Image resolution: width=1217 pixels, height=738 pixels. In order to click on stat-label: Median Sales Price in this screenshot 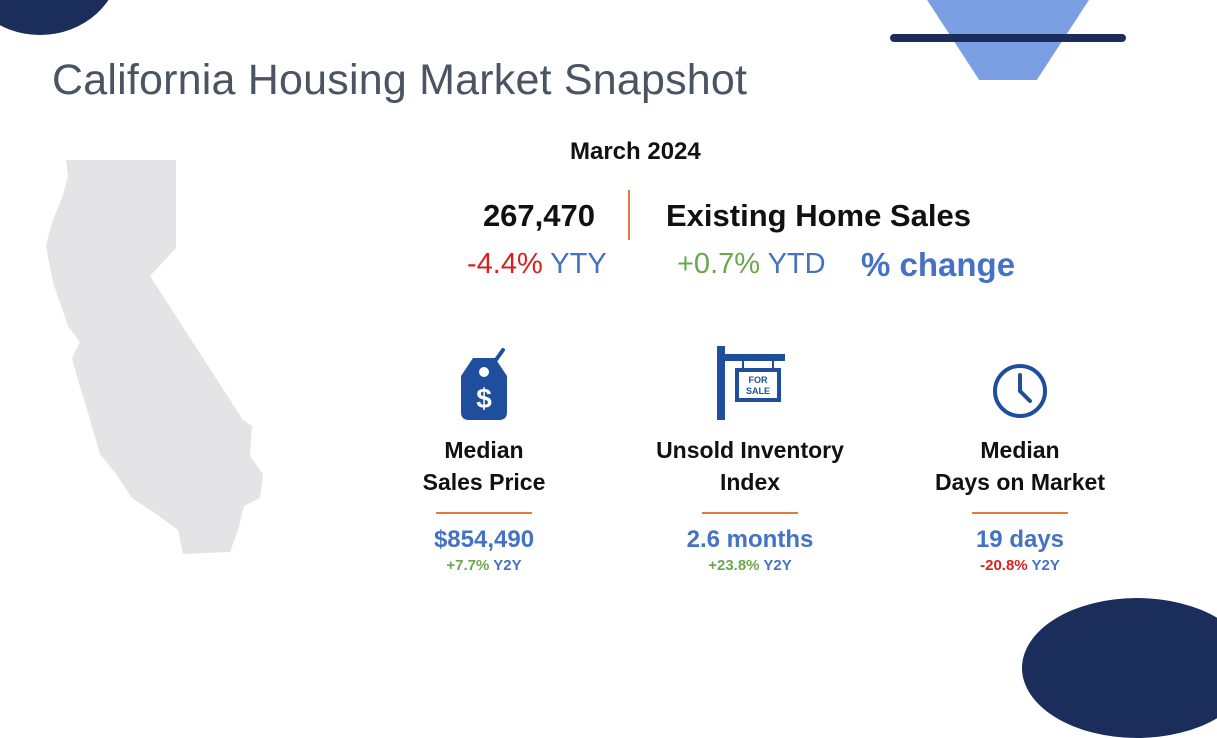, I will do `click(484, 466)`.